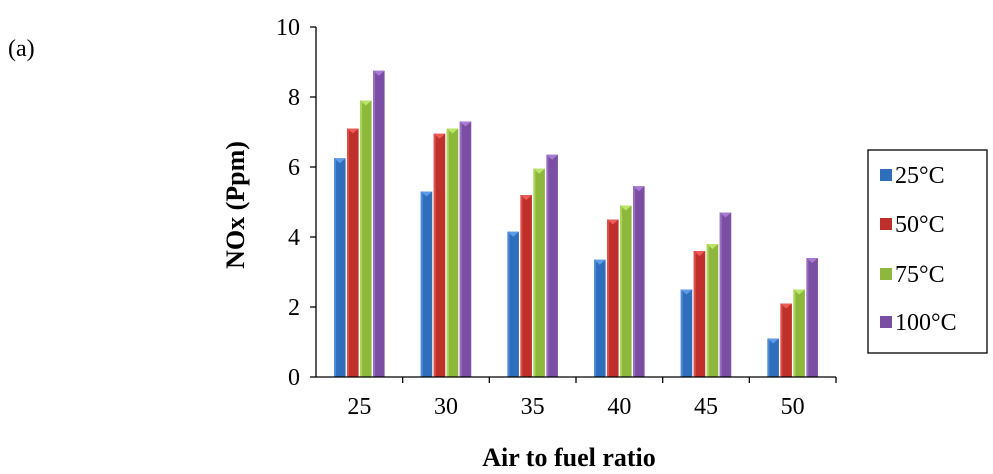 The width and height of the screenshot is (993, 474). What do you see at coordinates (235, 205) in the screenshot?
I see `y-axis-title: NOx (Ppm)` at bounding box center [235, 205].